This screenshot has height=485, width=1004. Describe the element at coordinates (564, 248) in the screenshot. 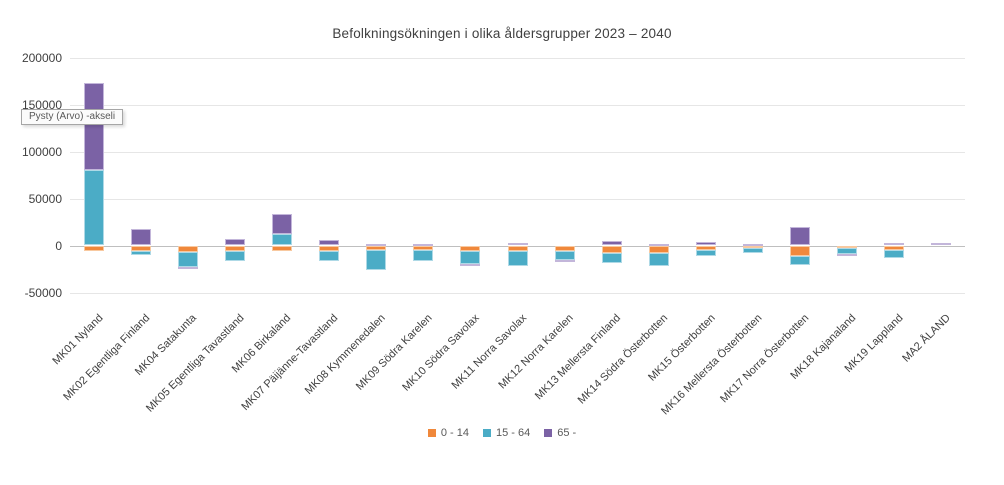

I see `bar-segment-0-14-MK12` at that location.